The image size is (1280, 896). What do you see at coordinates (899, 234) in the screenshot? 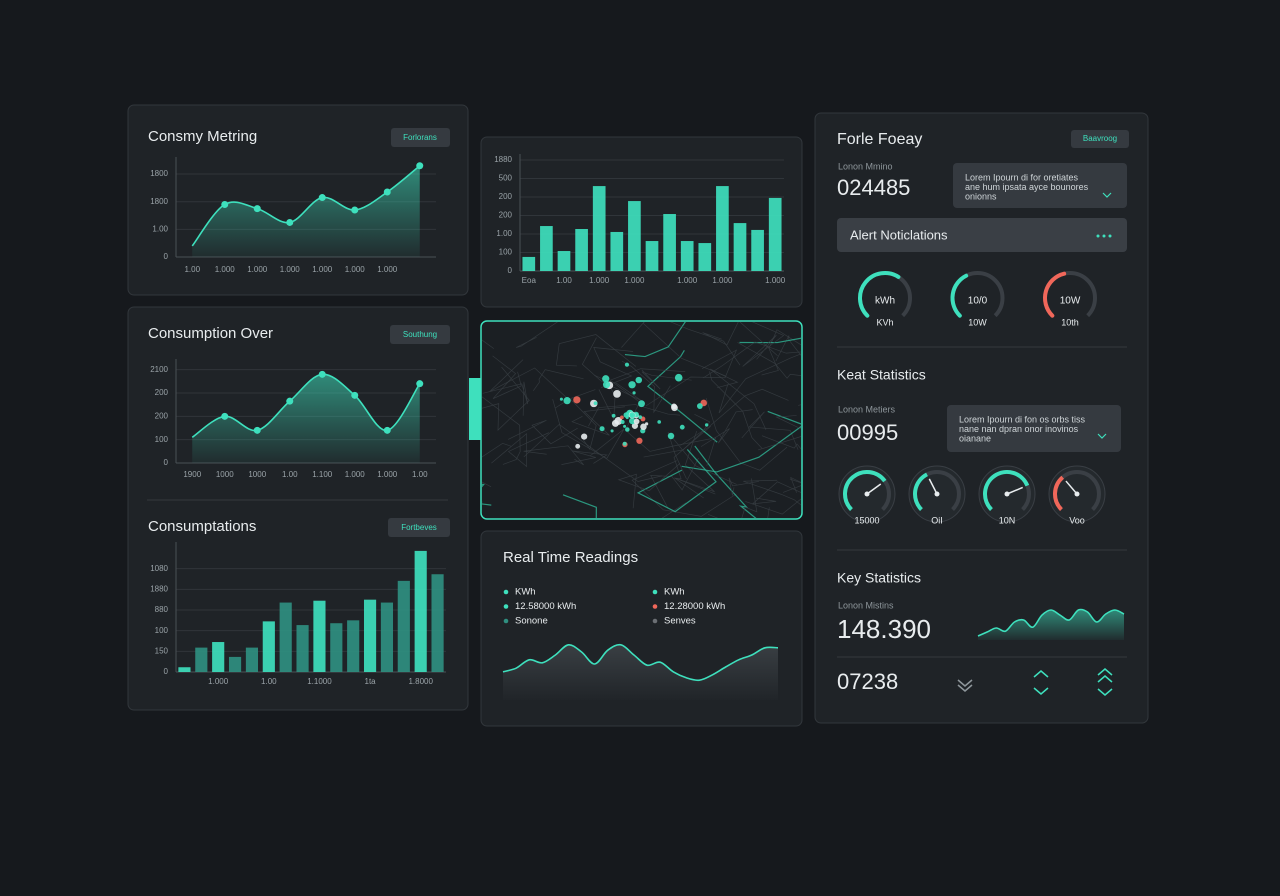
I see `alert-label: Alert Noticlations` at bounding box center [899, 234].